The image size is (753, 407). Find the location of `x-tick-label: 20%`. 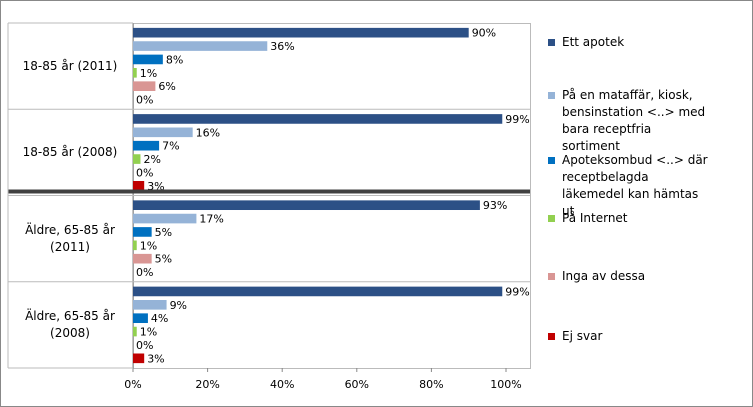

x-tick-label: 20% is located at coordinates (207, 384).